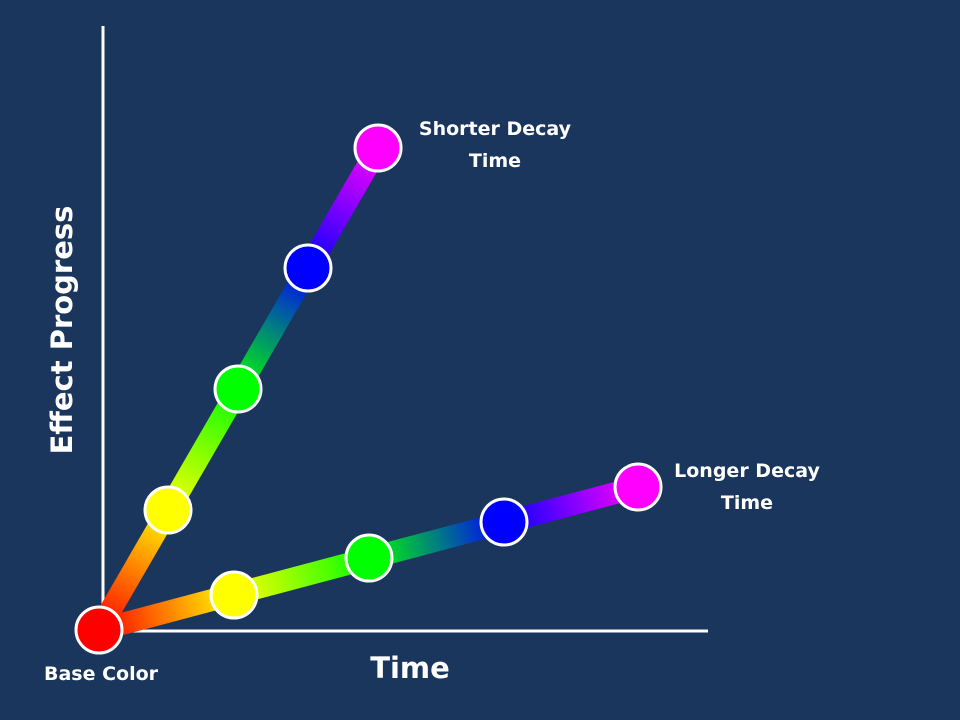 Image resolution: width=960 pixels, height=720 pixels. Describe the element at coordinates (378, 148) in the screenshot. I see `shorter-node-magenta` at that location.